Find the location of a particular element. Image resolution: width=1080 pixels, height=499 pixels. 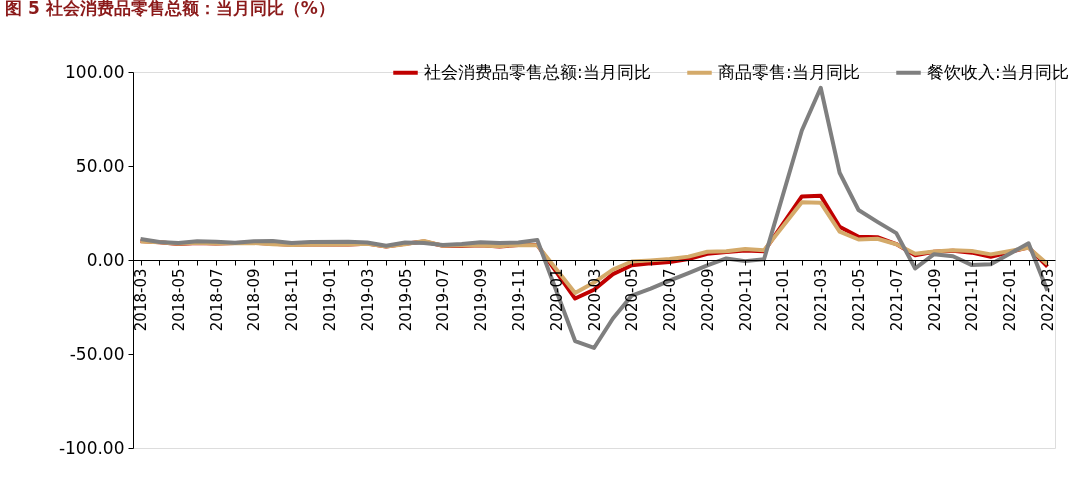

x-tick-label: 2019-01 is located at coordinates (329, 300).